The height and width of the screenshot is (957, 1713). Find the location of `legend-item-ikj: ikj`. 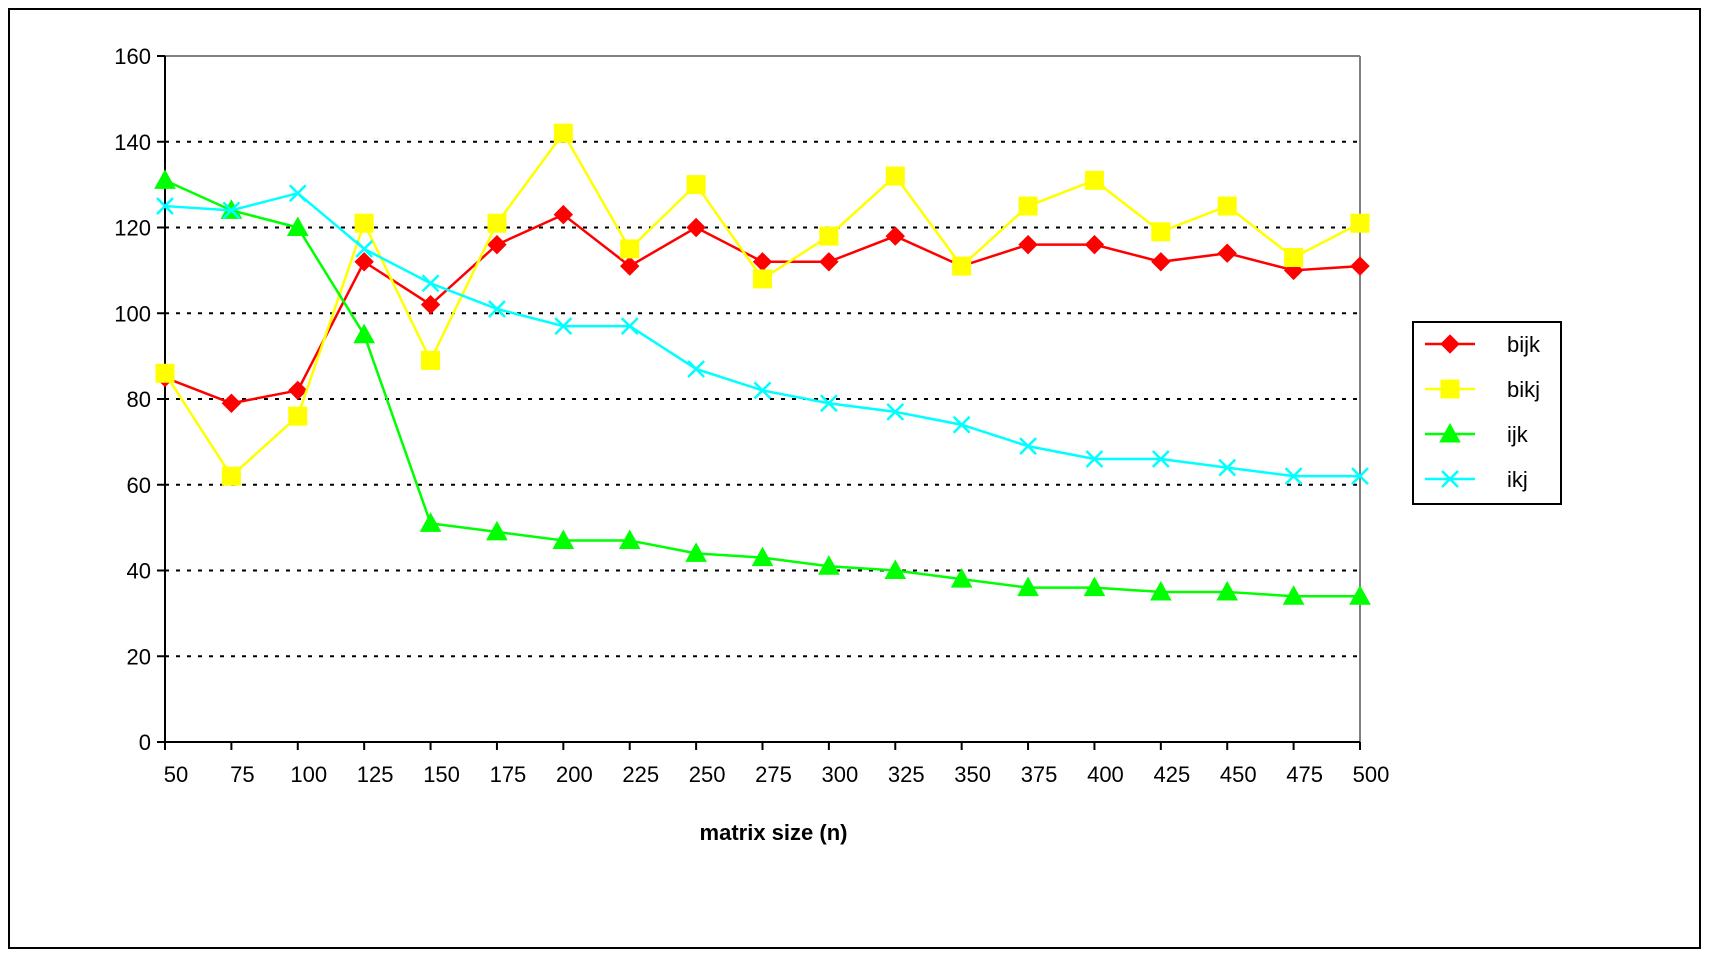

legend-item-ikj: ikj is located at coordinates (1476, 479).